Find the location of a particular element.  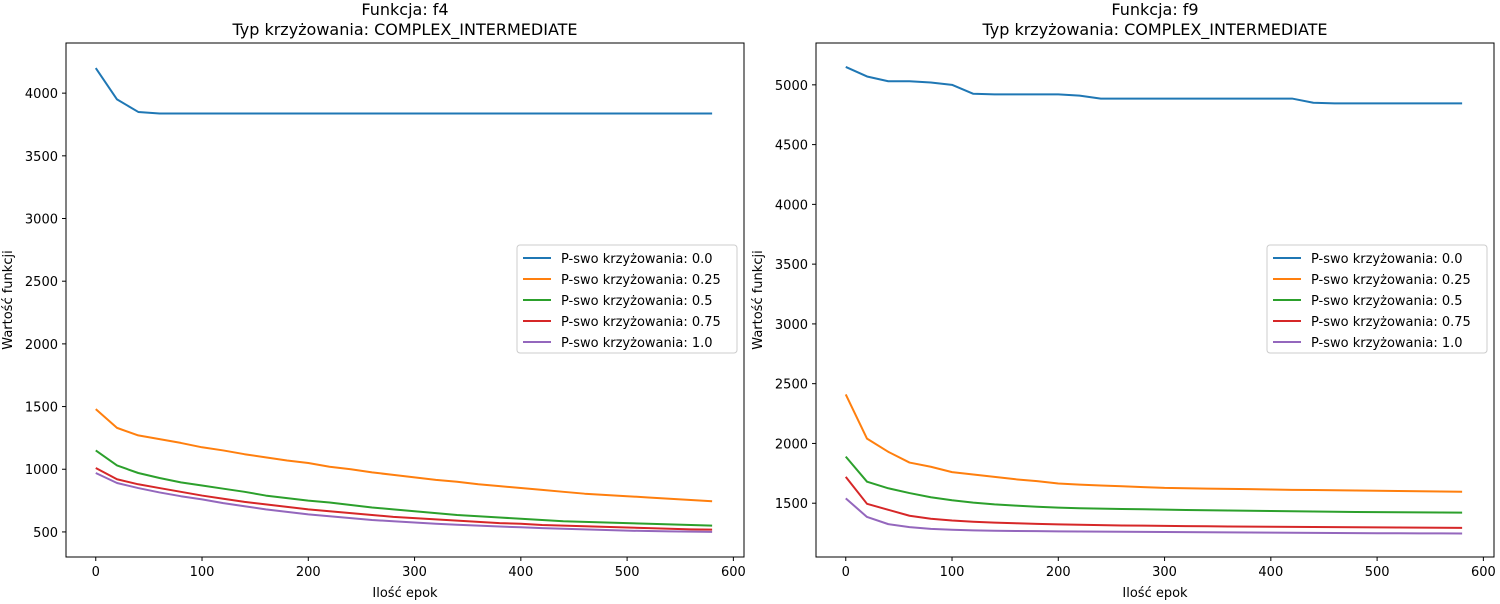

y-tick-label: 500 is located at coordinates (45, 533).